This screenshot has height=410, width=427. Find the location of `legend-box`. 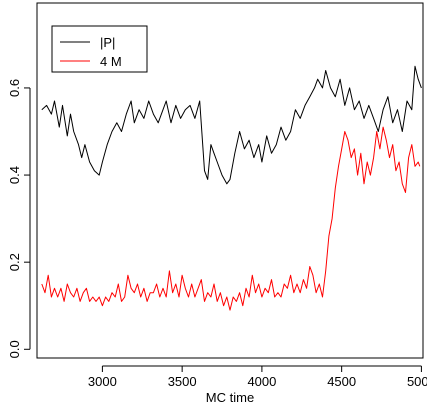

legend-box is located at coordinates (99, 49).